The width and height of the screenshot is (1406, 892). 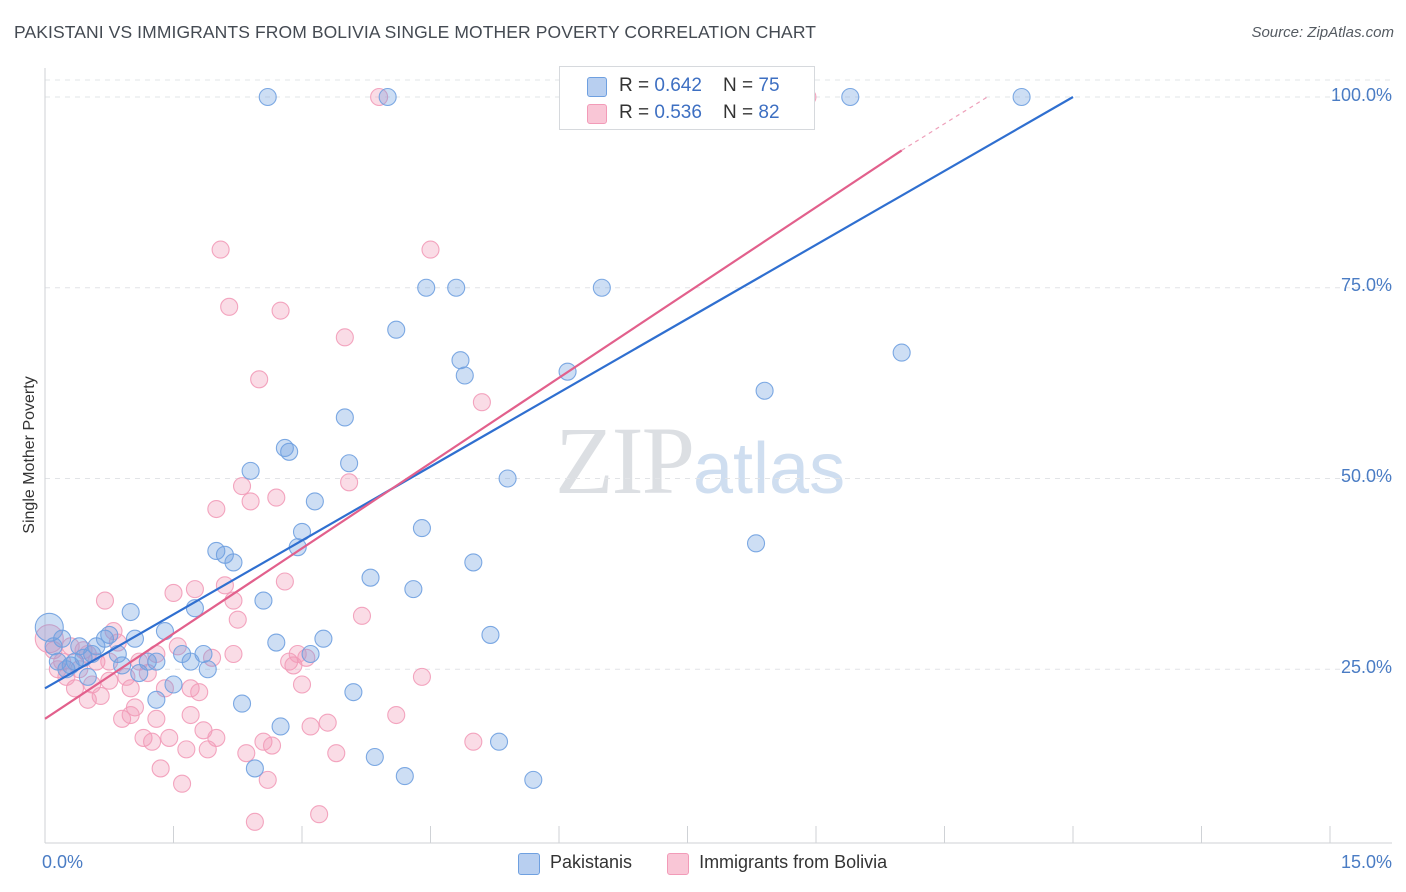 I want to click on y-axis-label: Single Mother Poverty, so click(x=29, y=455).